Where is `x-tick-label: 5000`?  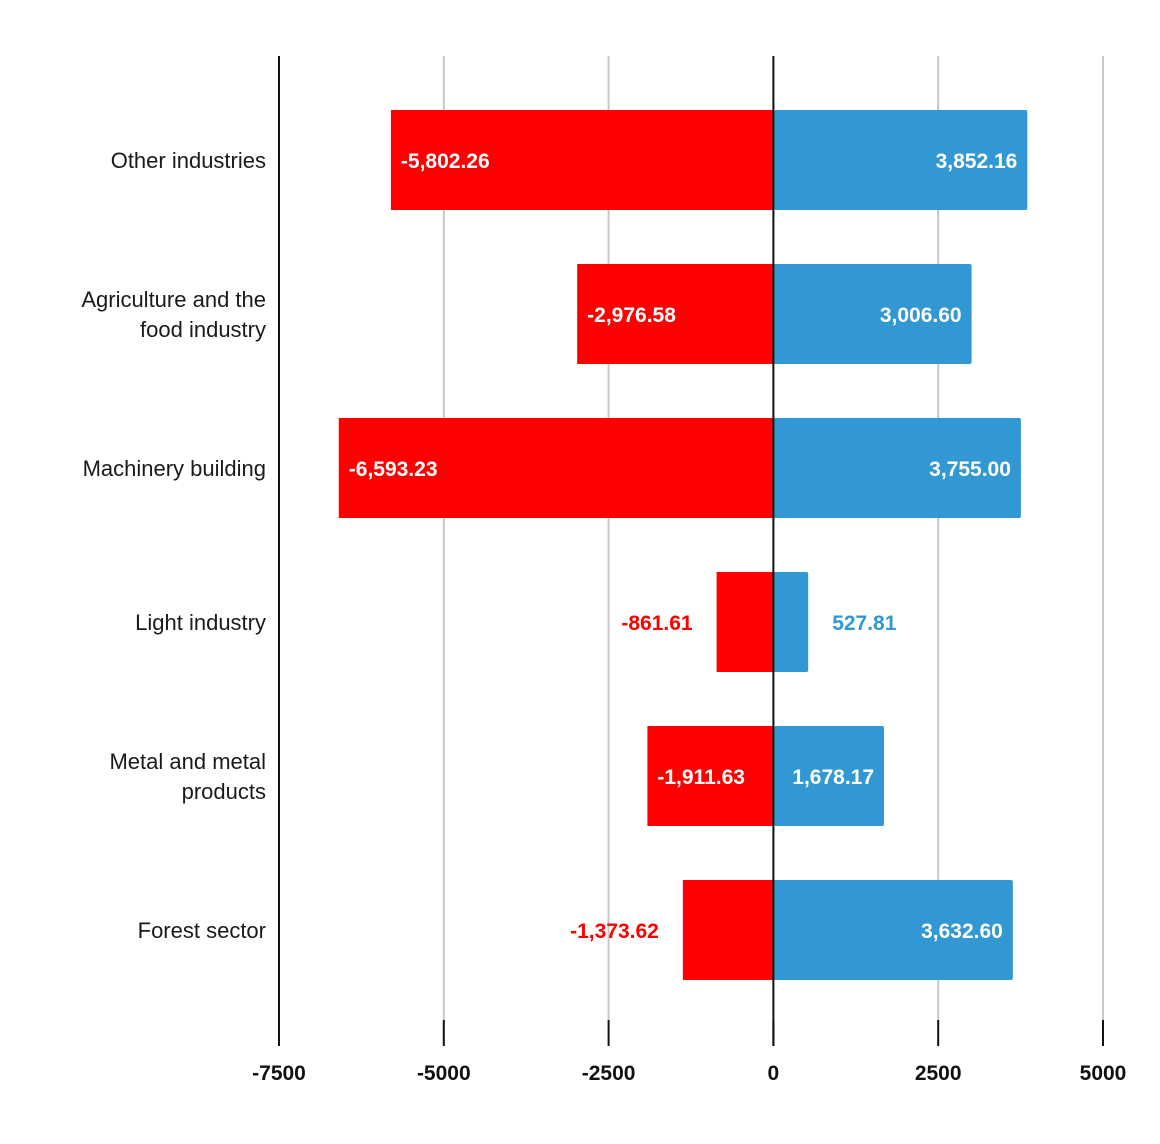 x-tick-label: 5000 is located at coordinates (1103, 1073).